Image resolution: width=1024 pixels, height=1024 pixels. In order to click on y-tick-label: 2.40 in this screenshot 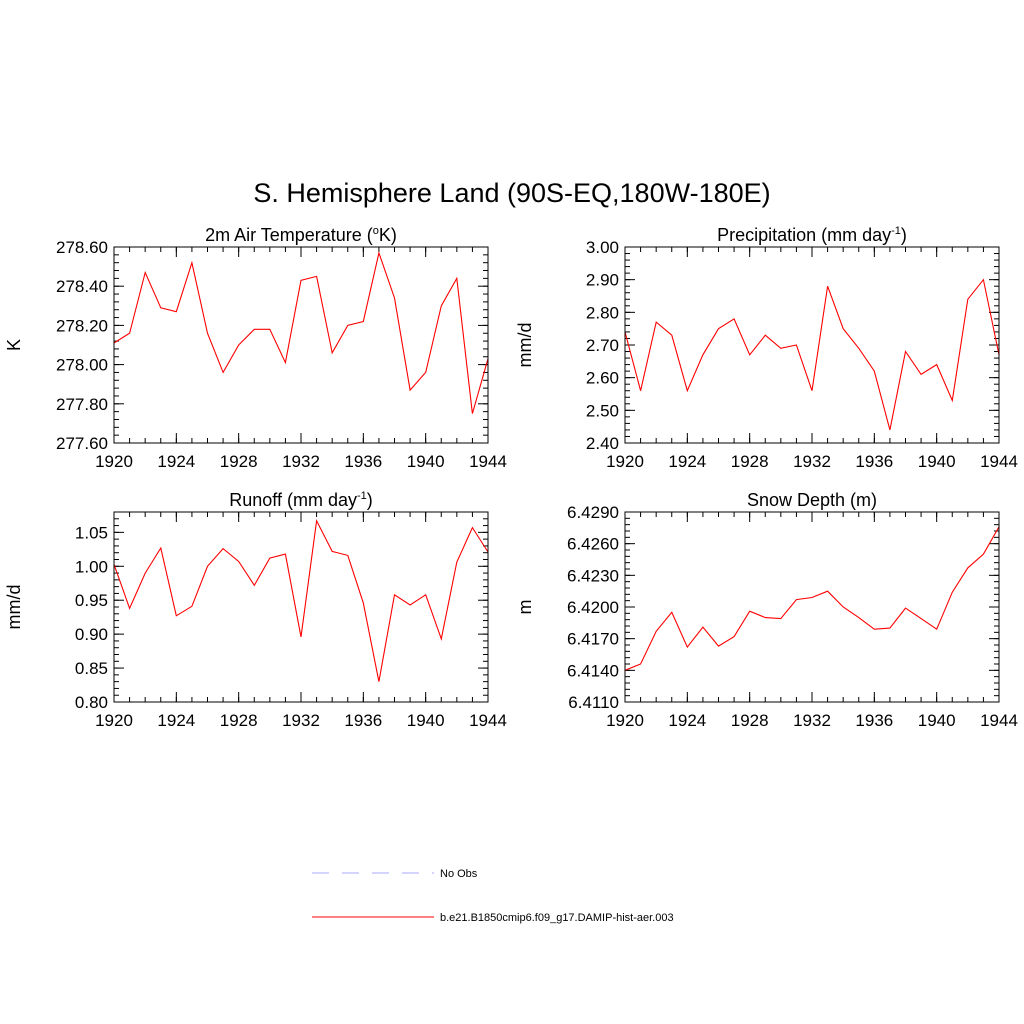, I will do `click(602, 443)`.